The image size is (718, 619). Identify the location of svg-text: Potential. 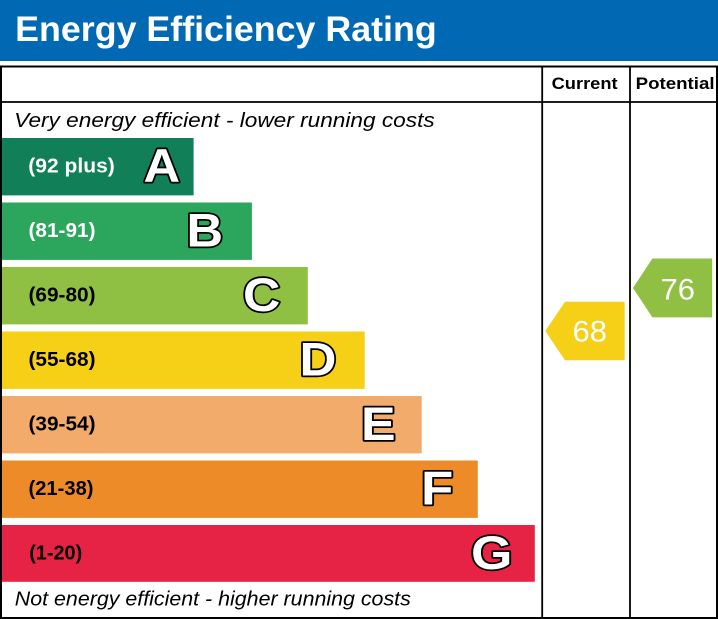
(675, 84).